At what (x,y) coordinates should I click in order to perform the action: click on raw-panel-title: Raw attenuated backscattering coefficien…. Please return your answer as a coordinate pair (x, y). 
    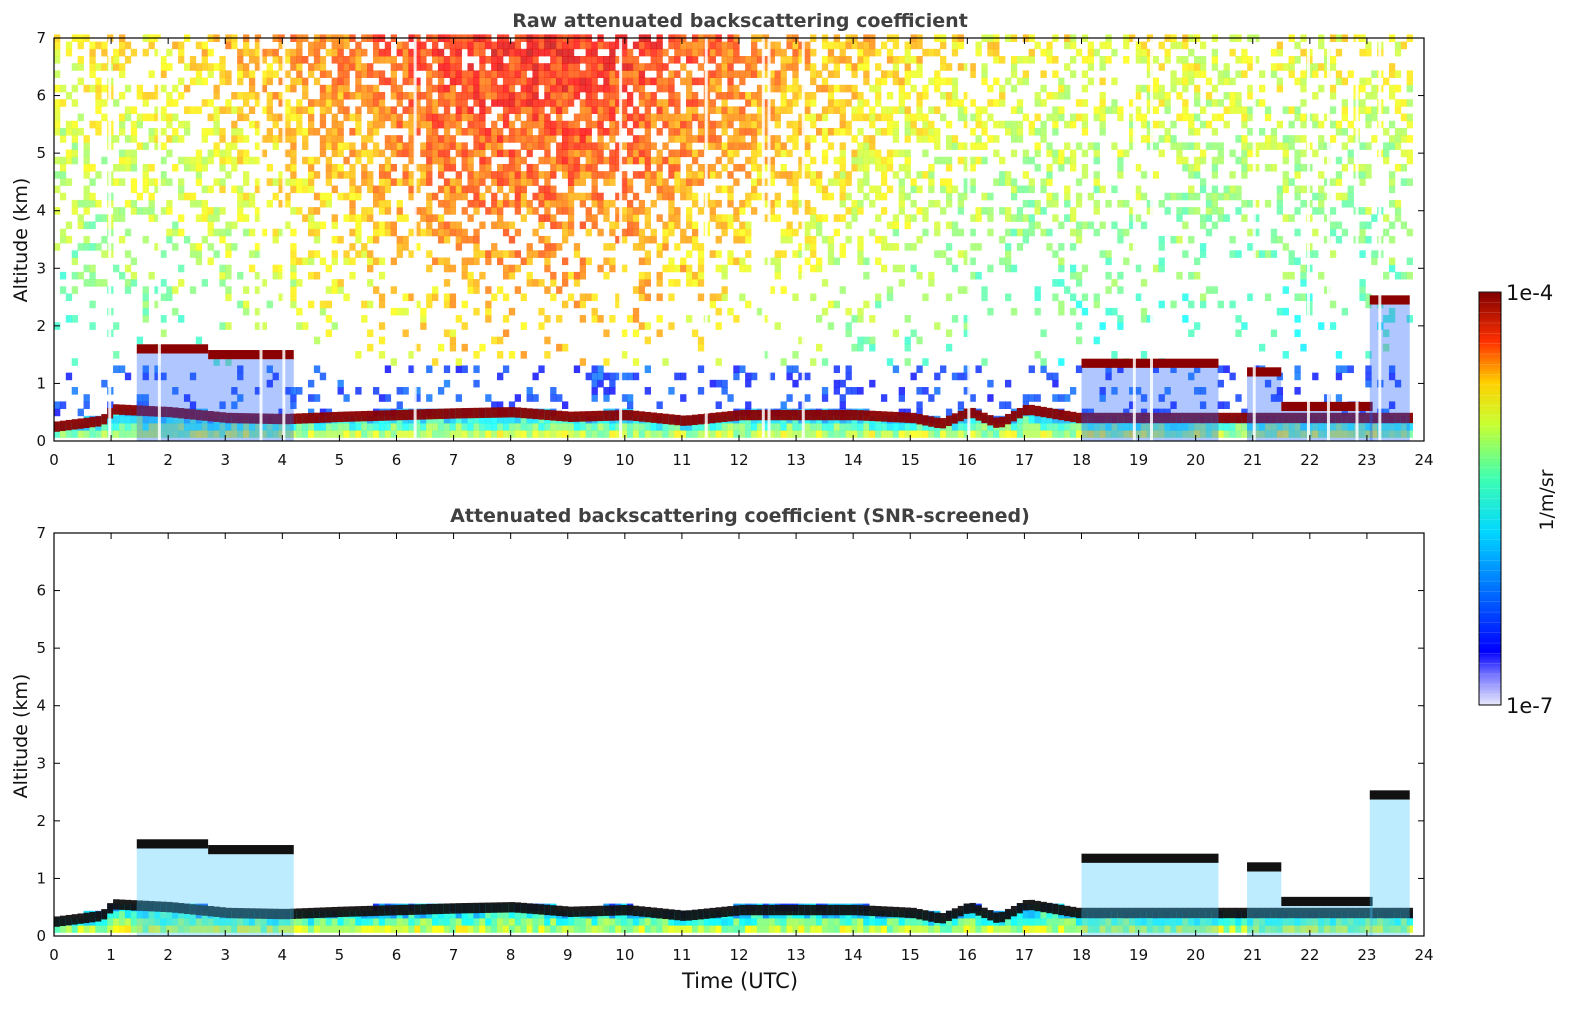
    Looking at the image, I should click on (740, 21).